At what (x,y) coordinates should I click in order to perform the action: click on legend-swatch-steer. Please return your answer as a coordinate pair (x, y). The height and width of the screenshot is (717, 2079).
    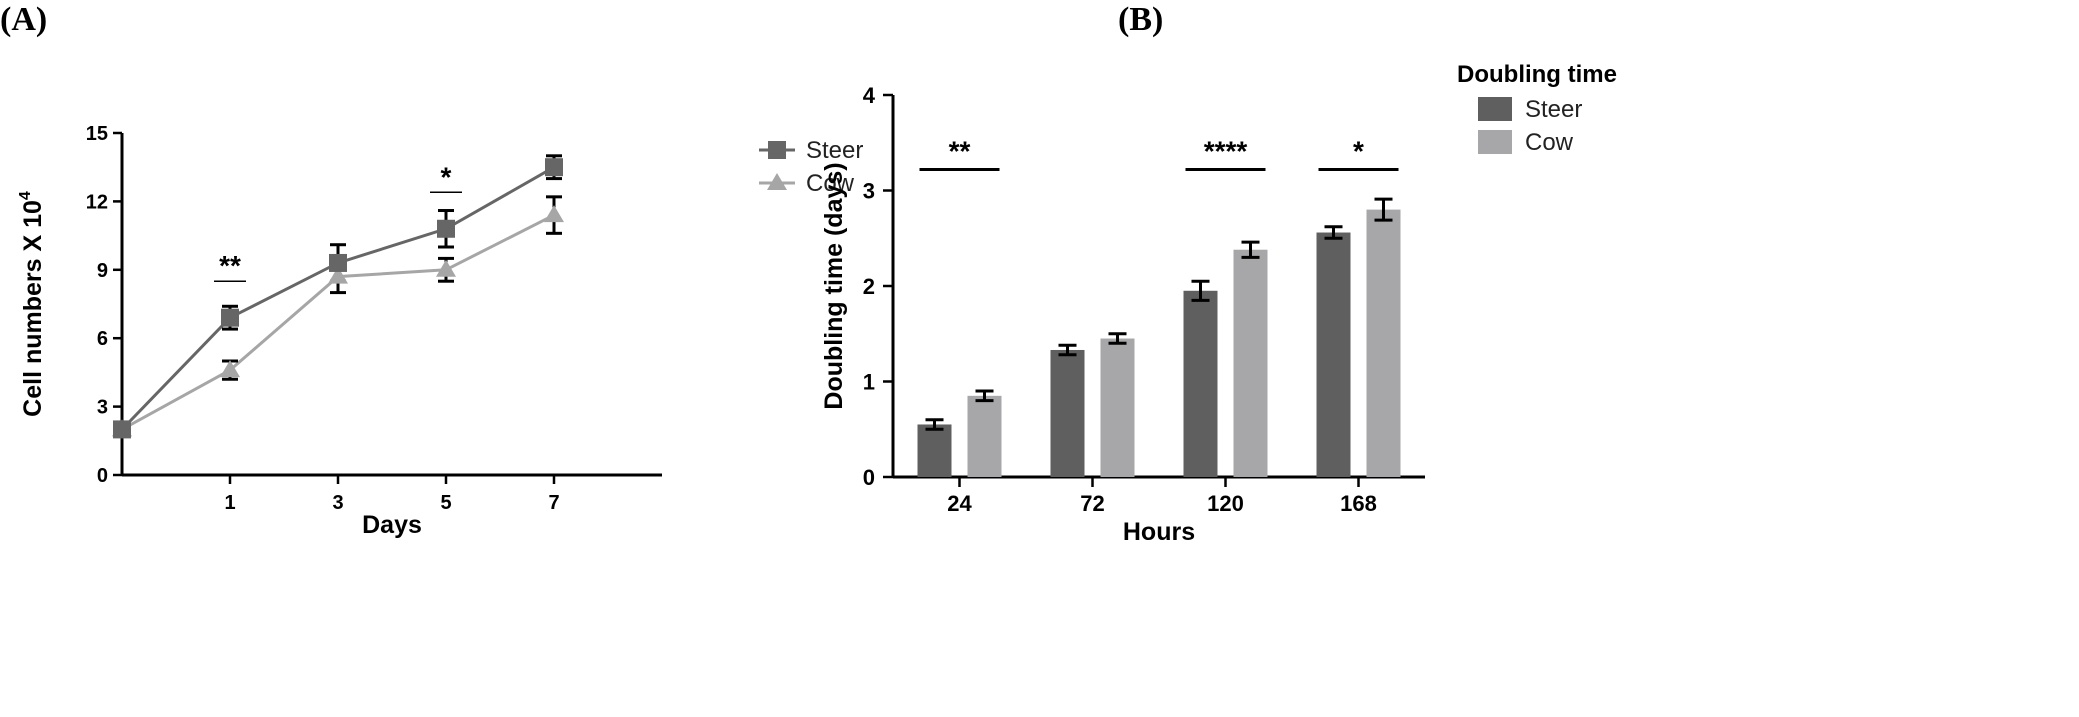
    Looking at the image, I should click on (1495, 109).